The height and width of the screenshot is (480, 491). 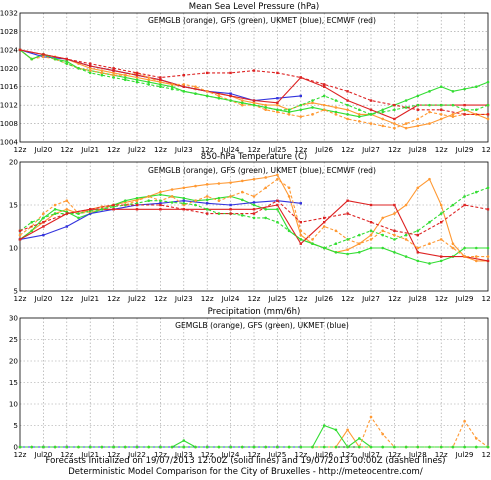 I want to click on panel-2-x-tick-label: Jul20, so click(x=42, y=298).